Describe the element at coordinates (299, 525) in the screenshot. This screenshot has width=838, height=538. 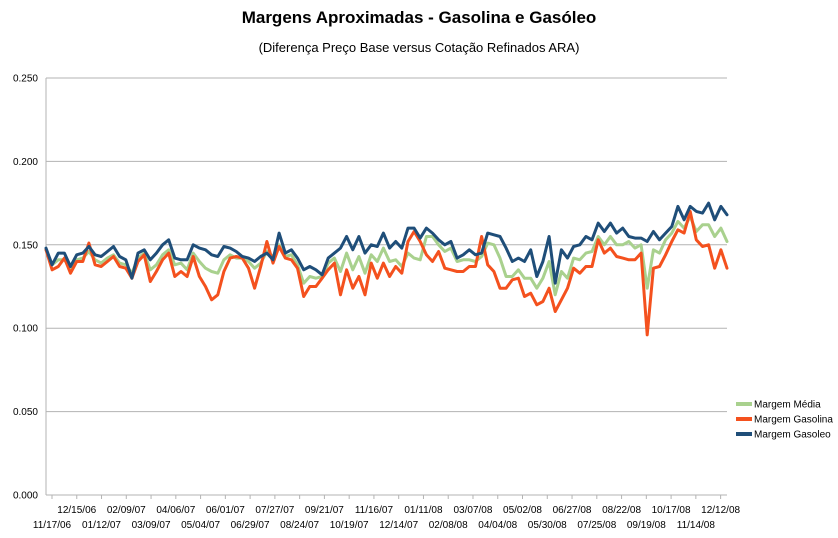
I see `x-tick-label: 08/24/07` at that location.